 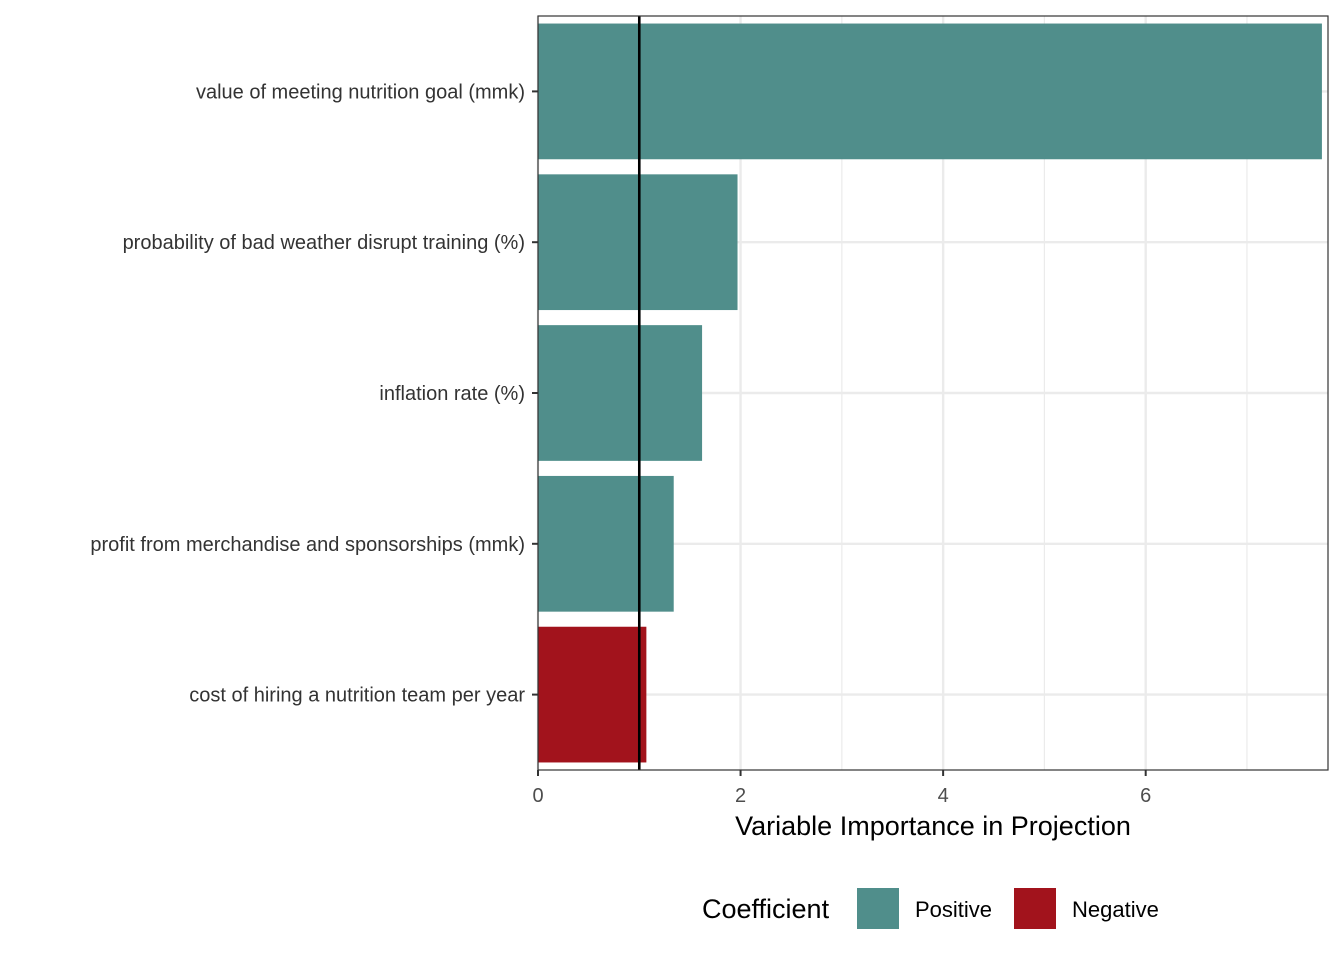 I want to click on legend-key-negative, so click(x=1035, y=908).